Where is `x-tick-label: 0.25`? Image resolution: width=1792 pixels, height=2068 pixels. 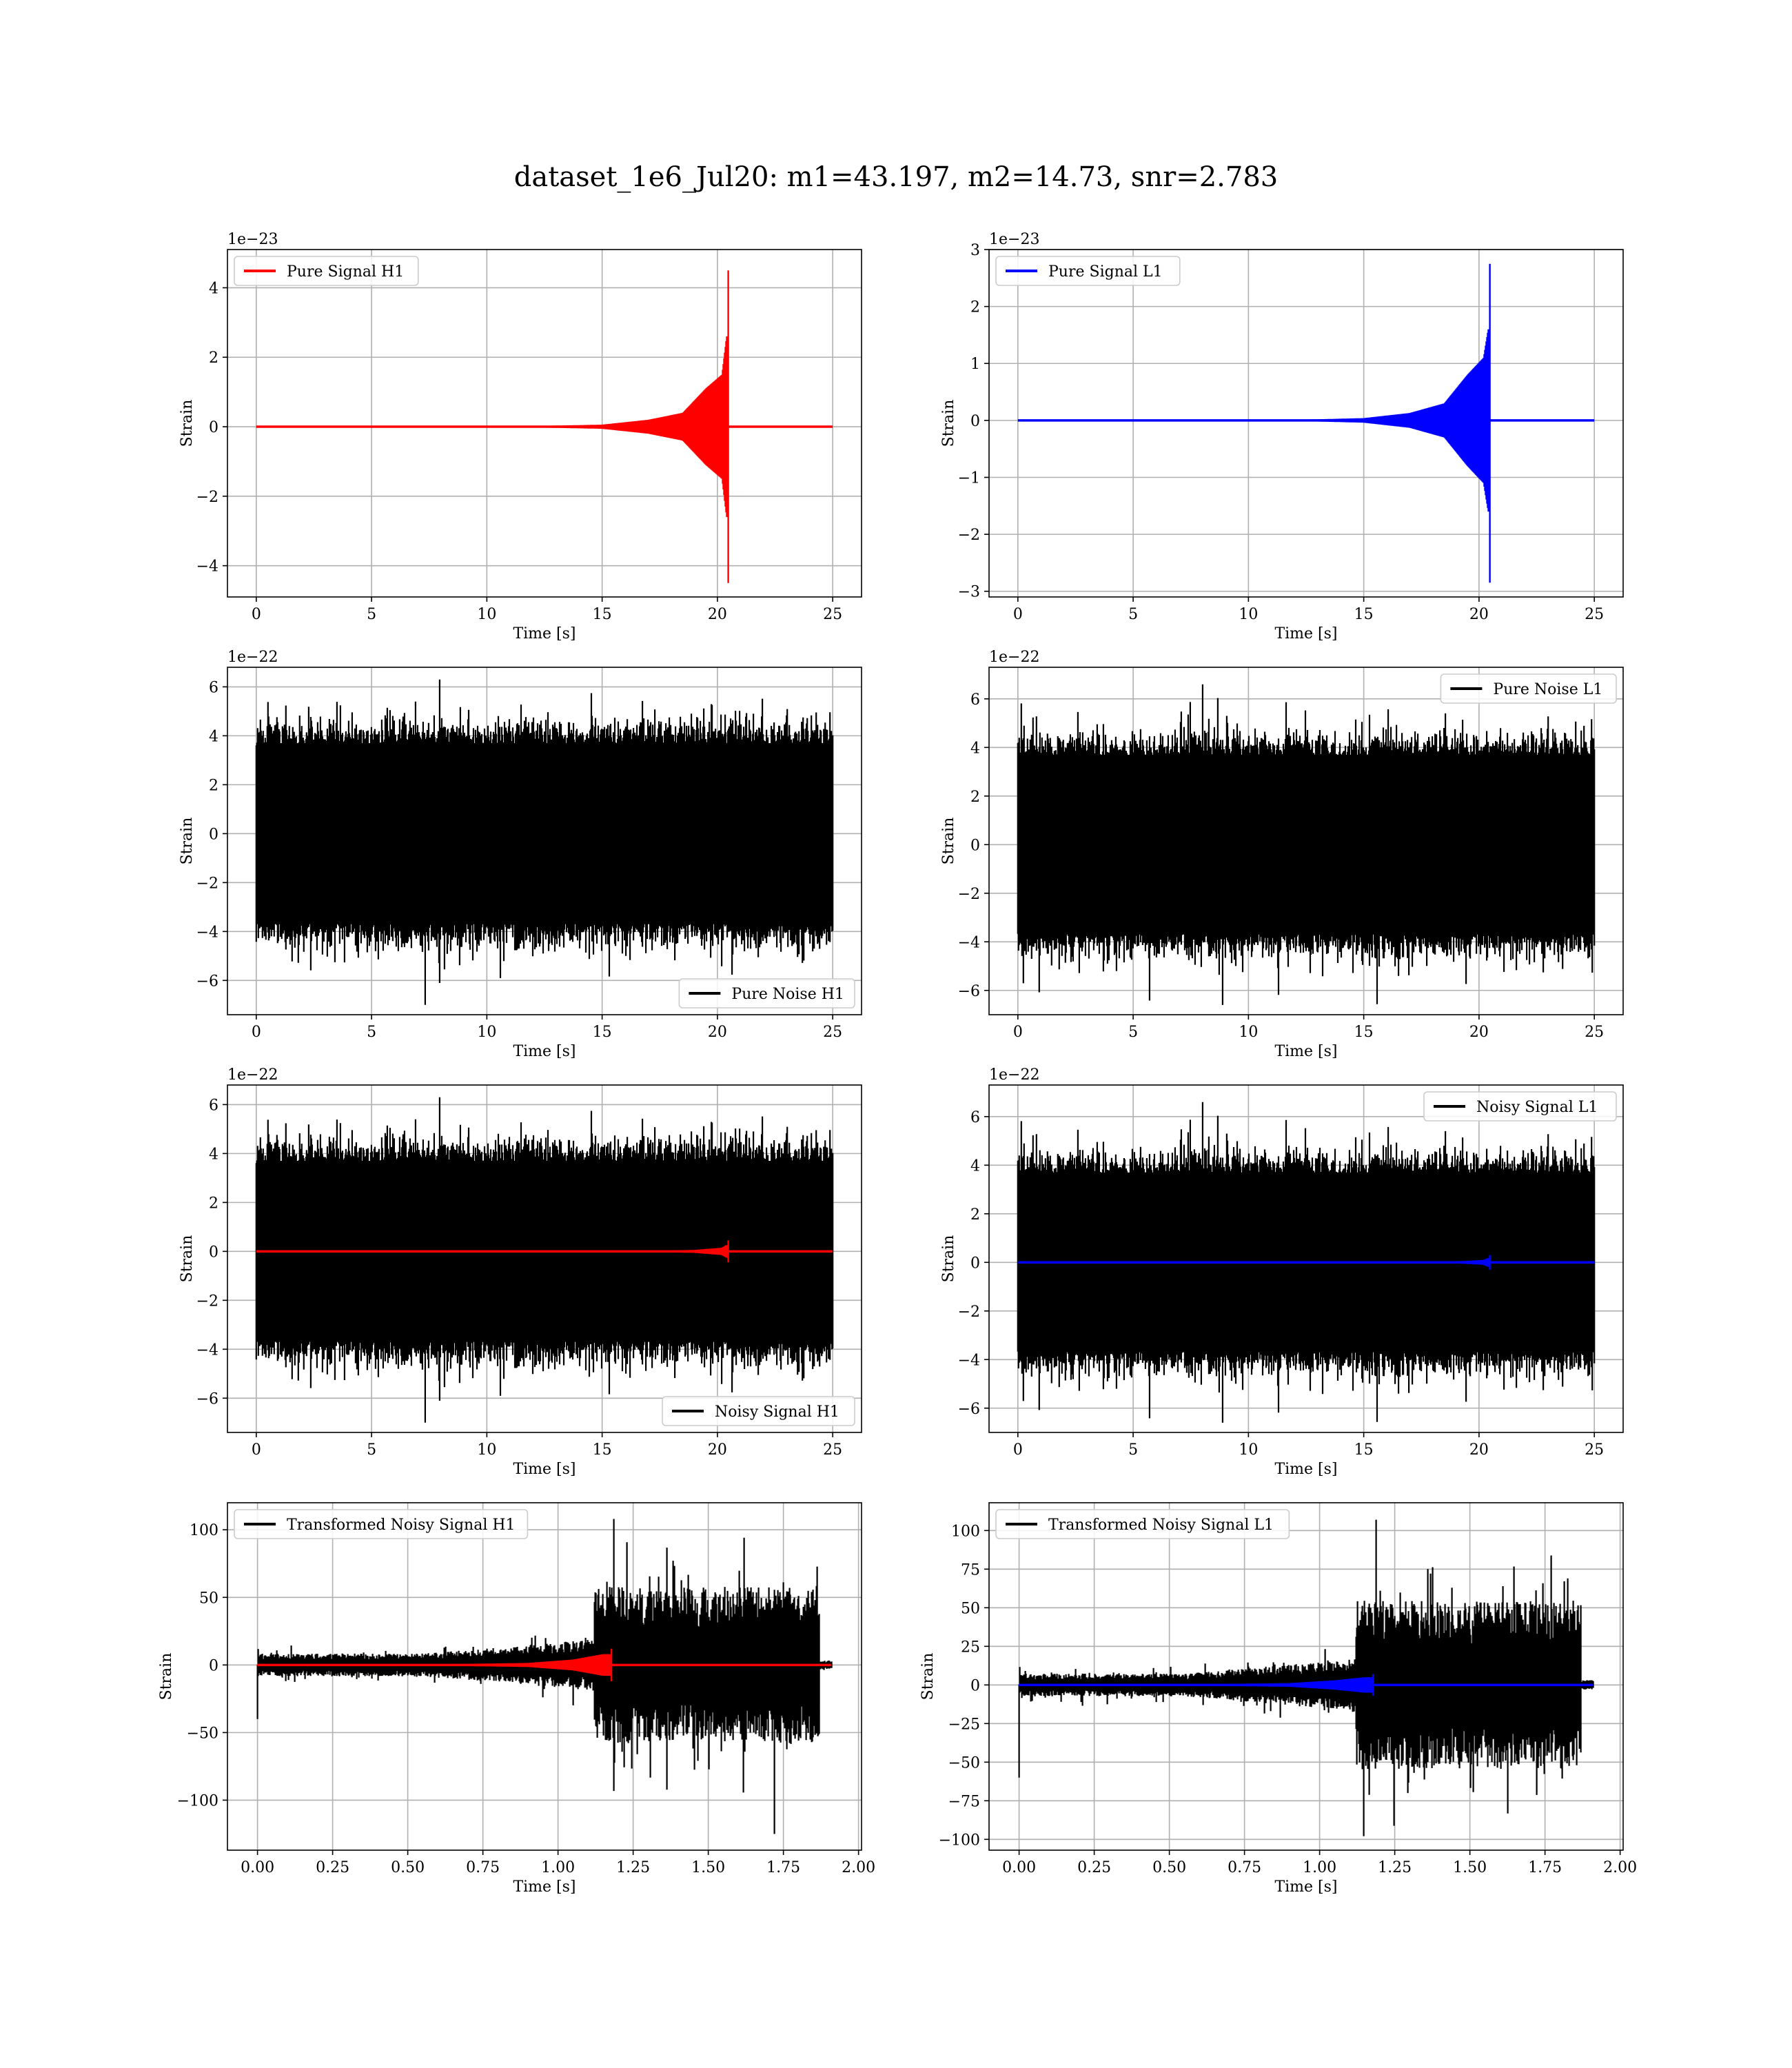 x-tick-label: 0.25 is located at coordinates (1094, 1867).